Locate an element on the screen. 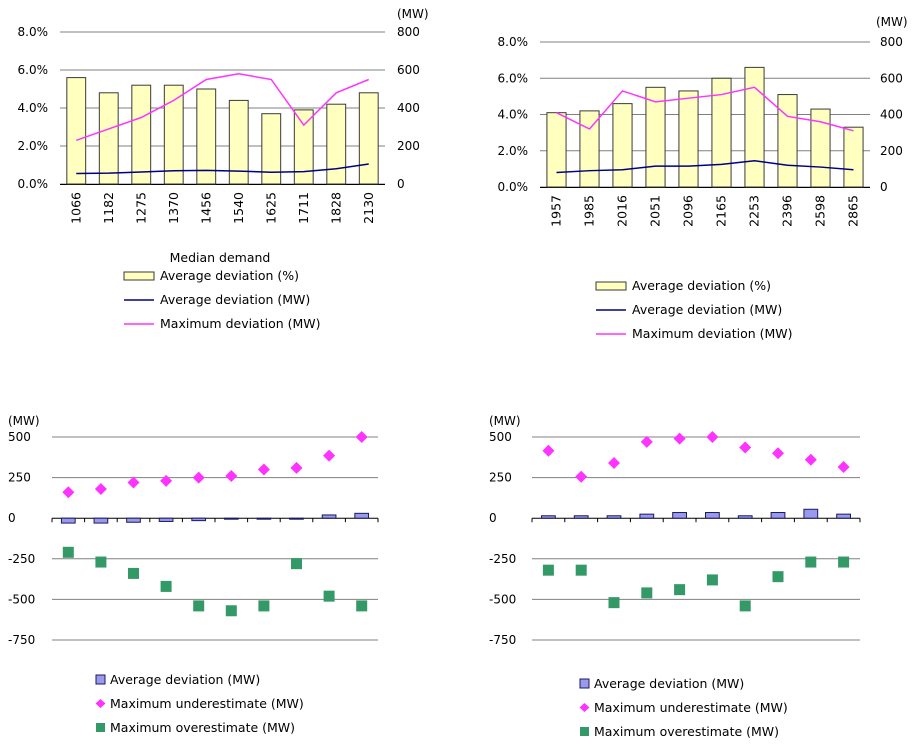 This screenshot has height=746, width=920. category-label: 2051 is located at coordinates (655, 211).